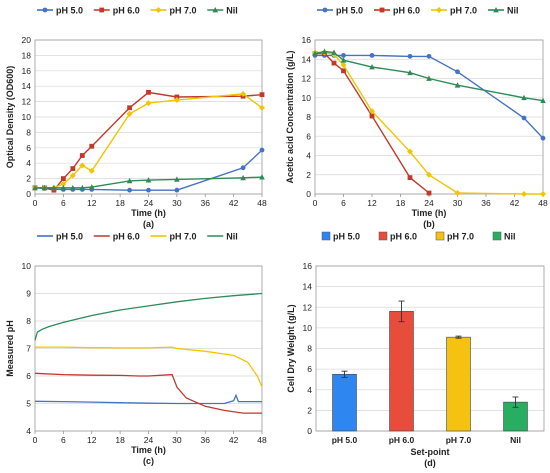 This screenshot has width=550, height=473. I want to click on series-nil-line, so click(429, 76).